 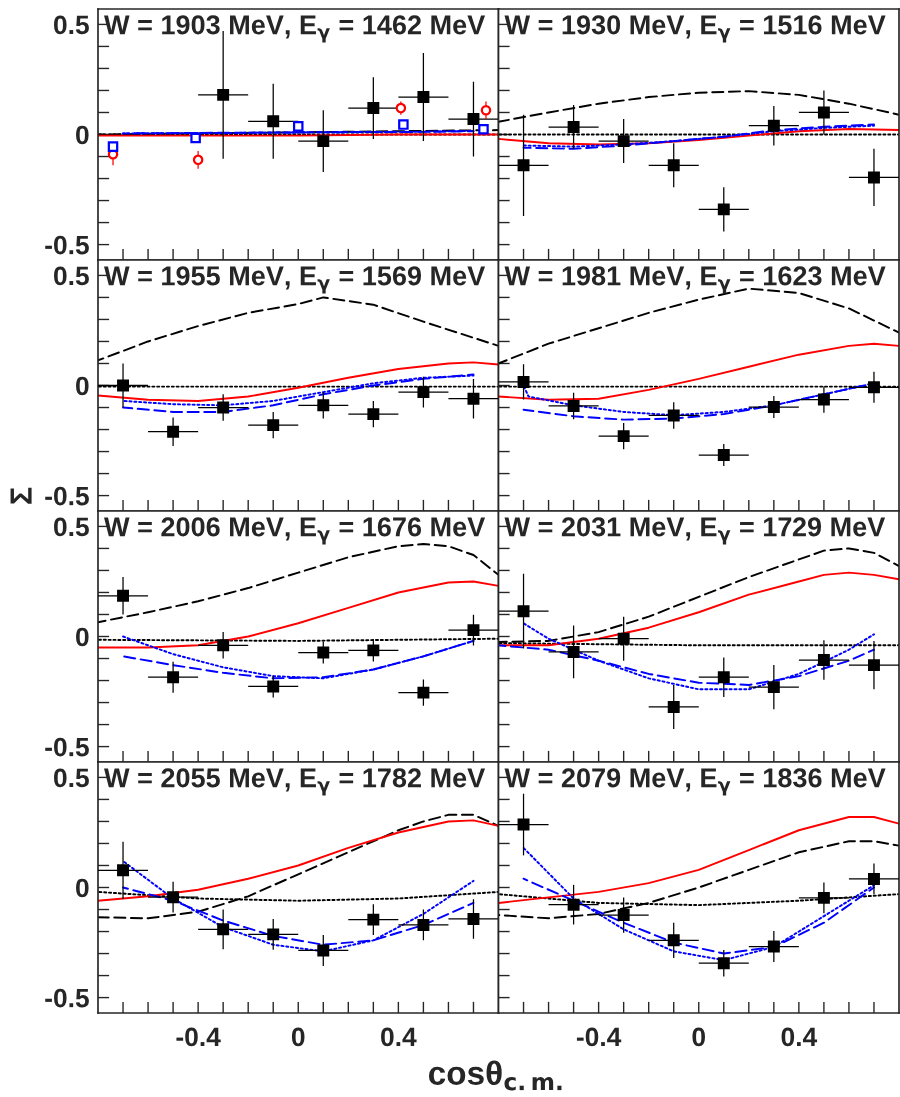 What do you see at coordinates (295, 782) in the screenshot?
I see `chart-title: W = 2055 MeV, E$_{γ}$ = 1782 MeV` at bounding box center [295, 782].